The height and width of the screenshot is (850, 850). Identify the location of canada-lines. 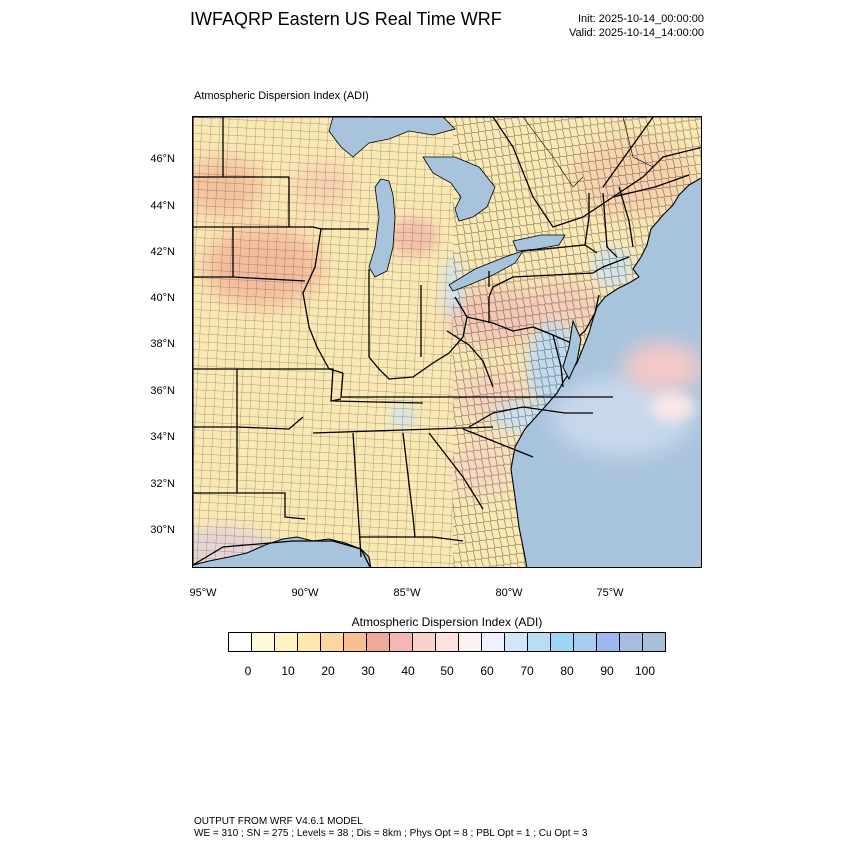
(588, 152).